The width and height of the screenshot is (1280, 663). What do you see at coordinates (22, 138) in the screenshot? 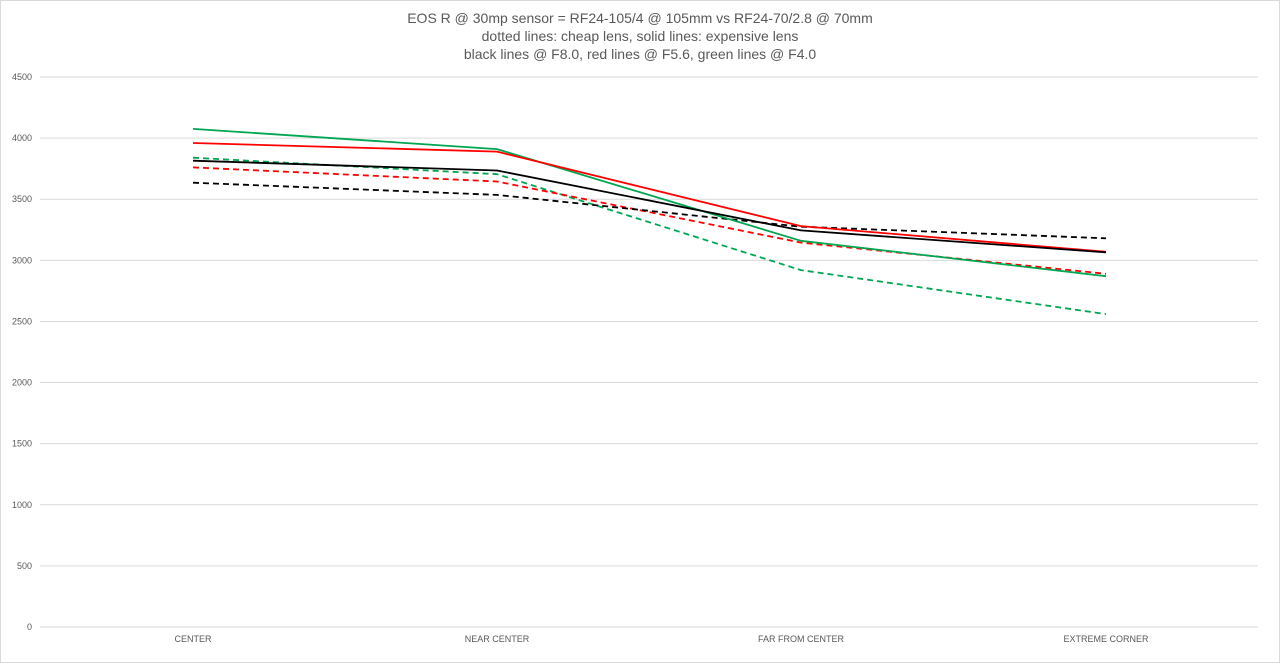
I see `y-tick-label: 4000` at bounding box center [22, 138].